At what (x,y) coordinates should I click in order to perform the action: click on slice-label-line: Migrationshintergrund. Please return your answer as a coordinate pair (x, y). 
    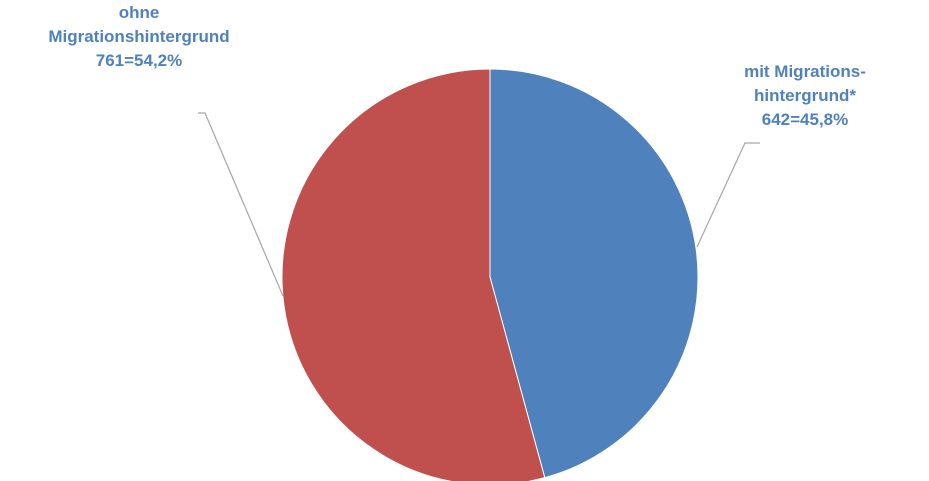
    Looking at the image, I should click on (139, 36).